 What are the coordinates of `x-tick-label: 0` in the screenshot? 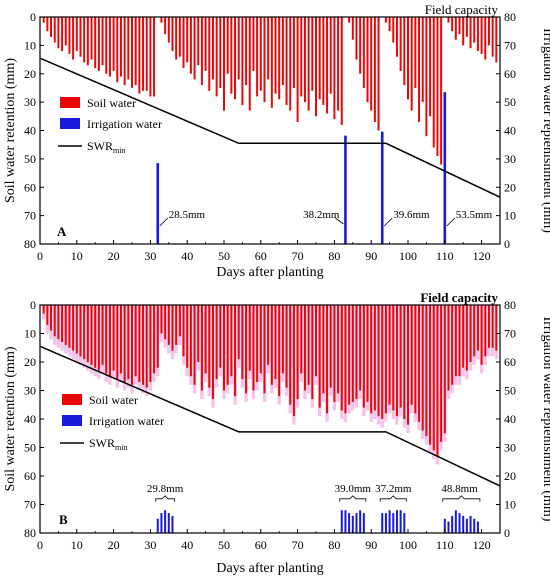 It's located at (40, 256).